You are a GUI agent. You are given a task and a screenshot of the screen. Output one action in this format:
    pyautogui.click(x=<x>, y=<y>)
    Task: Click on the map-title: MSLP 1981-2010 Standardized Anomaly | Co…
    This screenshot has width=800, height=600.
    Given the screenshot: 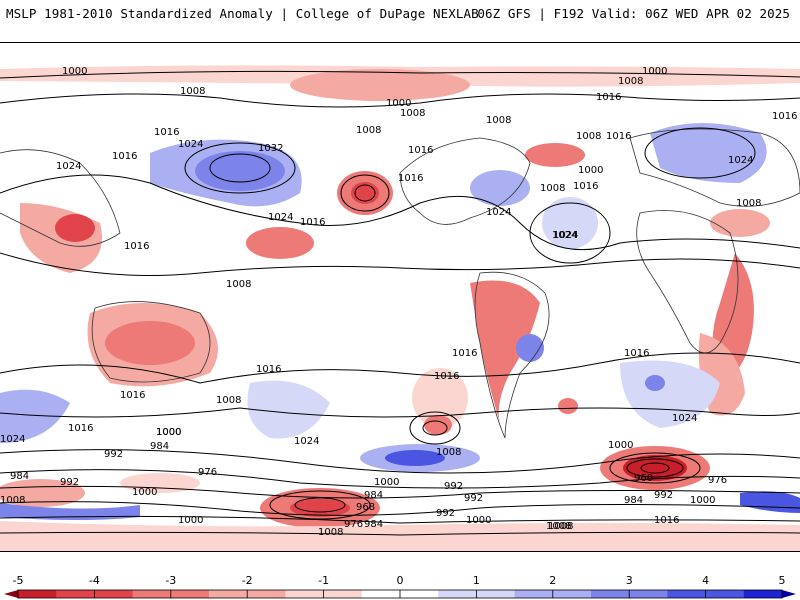 What is the action you would take?
    pyautogui.click(x=242, y=13)
    